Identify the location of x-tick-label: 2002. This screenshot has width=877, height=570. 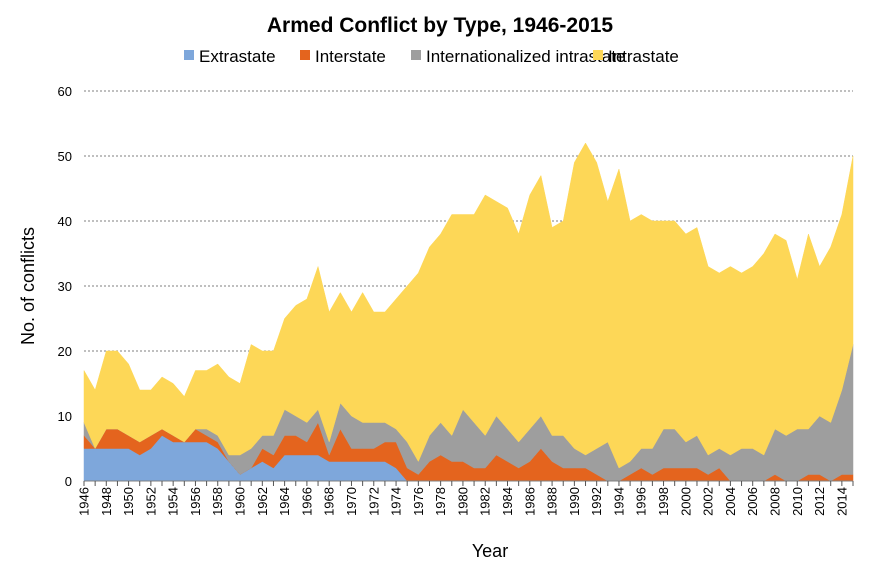
(708, 501).